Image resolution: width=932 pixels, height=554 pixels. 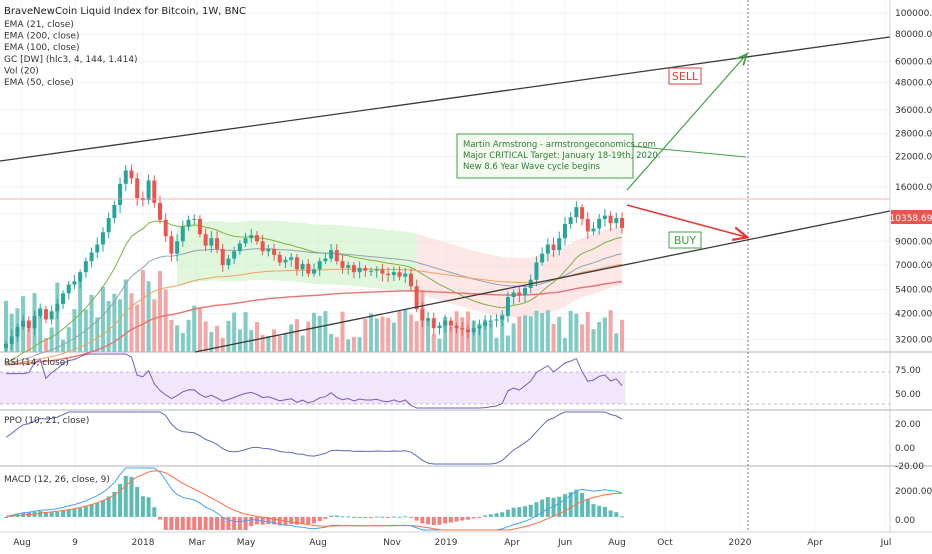 What do you see at coordinates (71, 60) in the screenshot?
I see `indicator-label: GC [DW] (hlc3, 4, 144, 1.414)` at bounding box center [71, 60].